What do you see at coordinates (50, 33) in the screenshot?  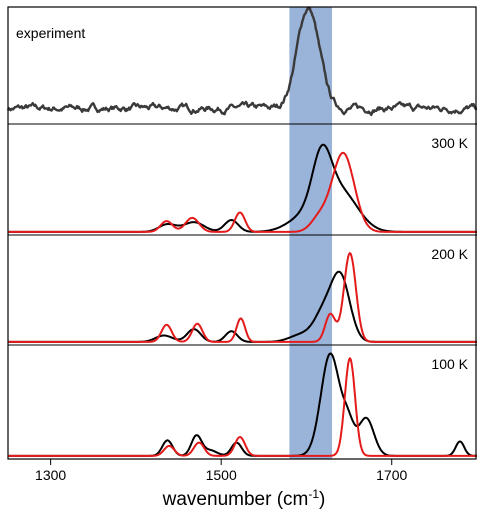 I see `panel-label-1: experiment` at bounding box center [50, 33].